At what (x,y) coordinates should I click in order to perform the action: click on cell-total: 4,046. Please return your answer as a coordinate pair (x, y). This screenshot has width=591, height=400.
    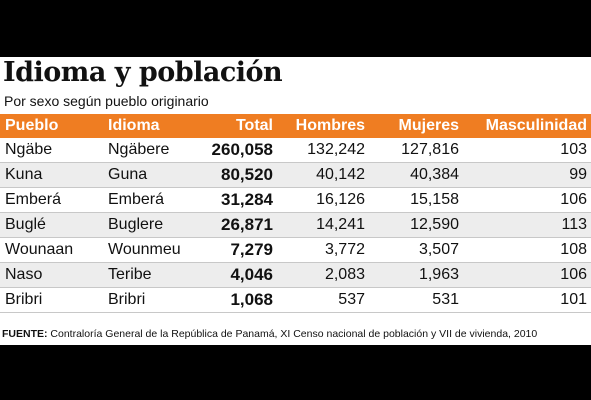
    Looking at the image, I should click on (234, 275).